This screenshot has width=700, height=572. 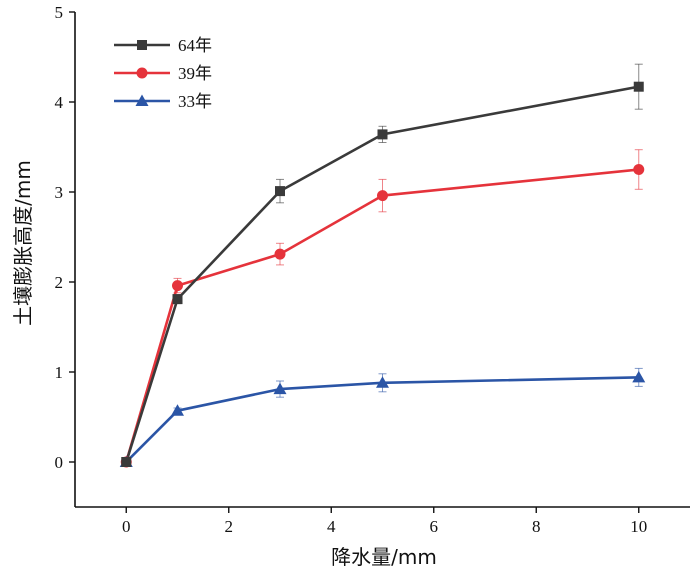 I want to click on y-tick-label: 1, so click(x=59, y=372).